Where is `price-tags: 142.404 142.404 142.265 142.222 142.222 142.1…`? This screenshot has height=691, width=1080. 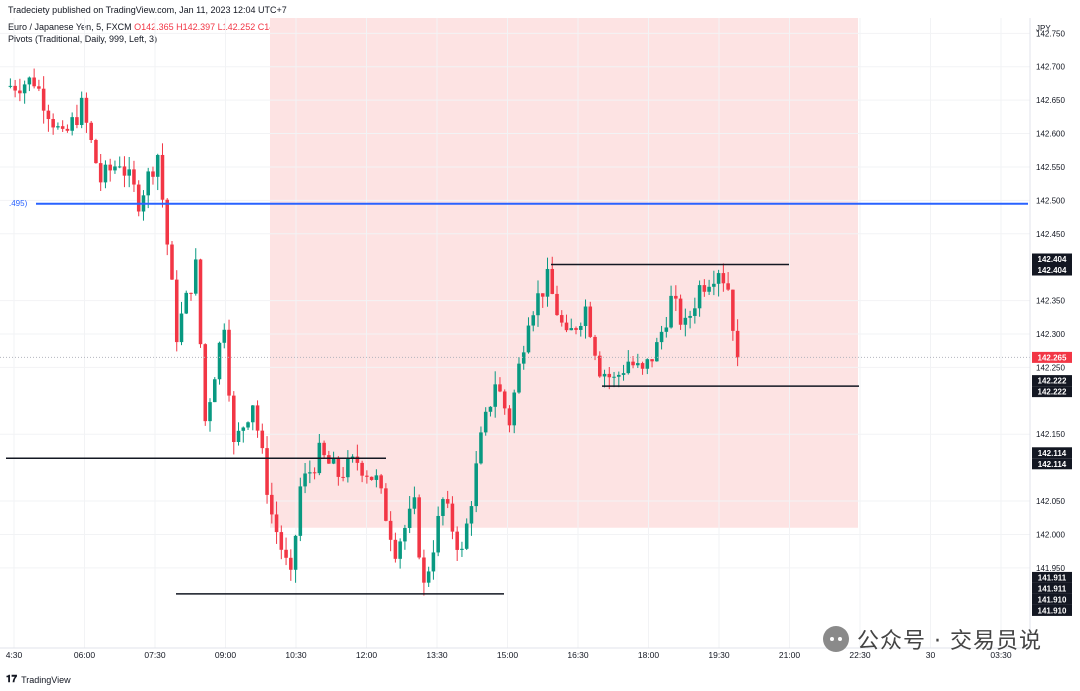
price-tags: 142.404 142.404 142.265 142.222 142.222 142.1… is located at coordinates (1052, 434).